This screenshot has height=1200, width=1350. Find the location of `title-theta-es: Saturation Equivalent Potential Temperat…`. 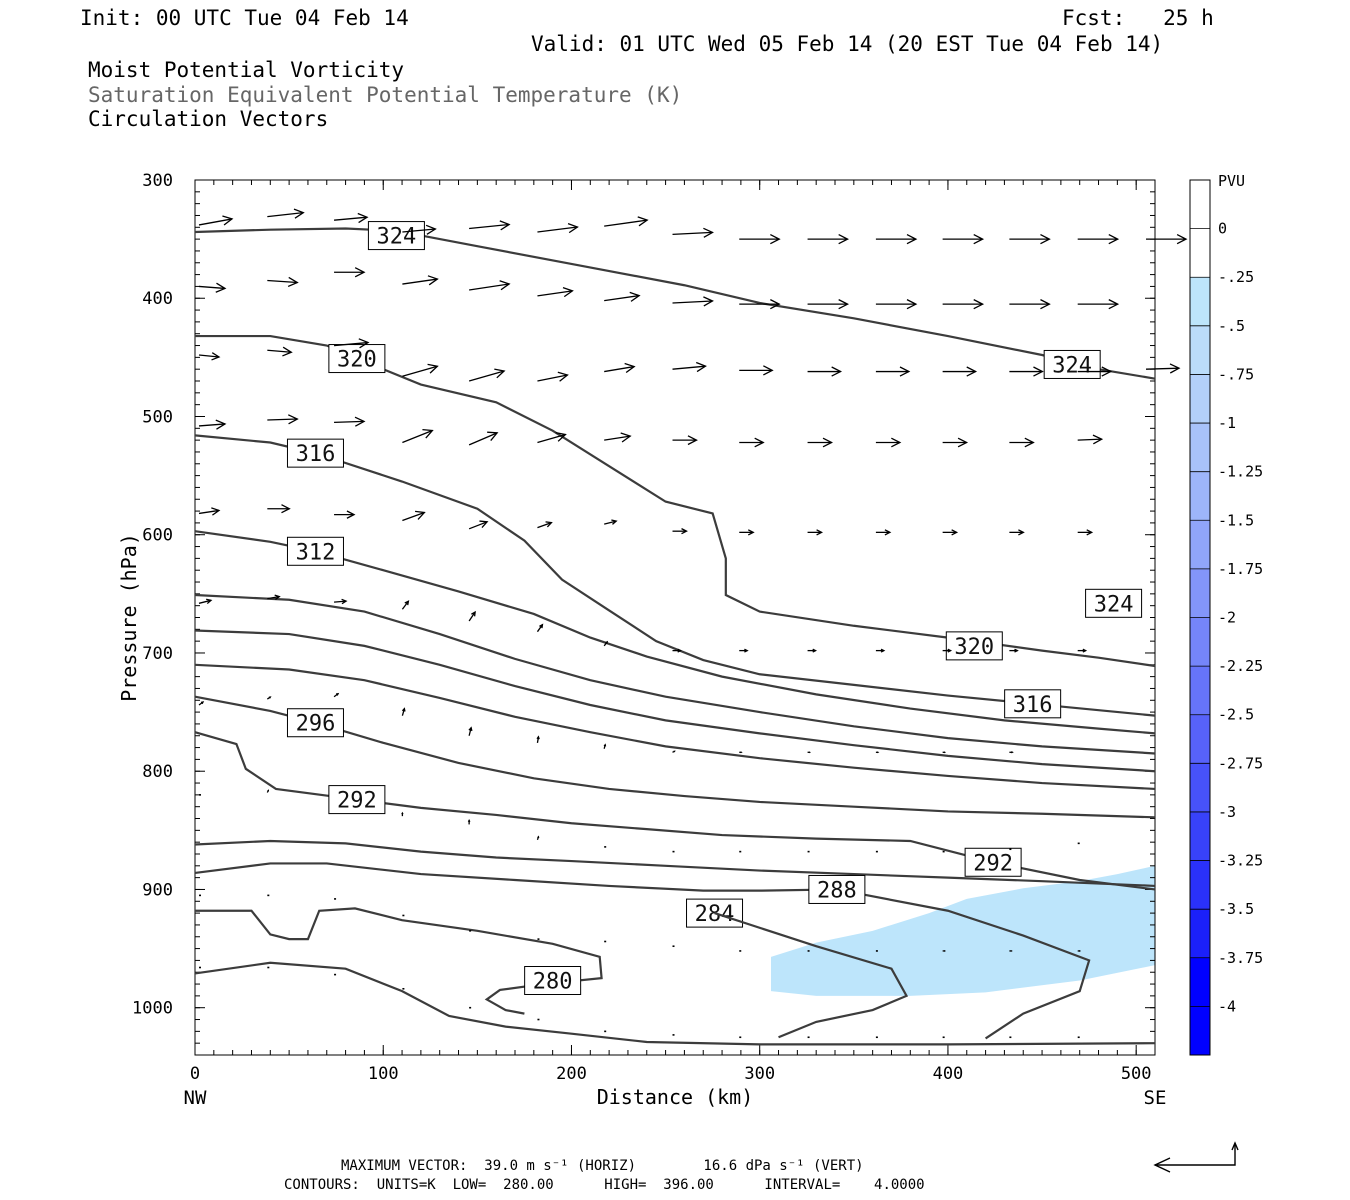

title-theta-es: Saturation Equivalent Potential Temperat… is located at coordinates (385, 95).